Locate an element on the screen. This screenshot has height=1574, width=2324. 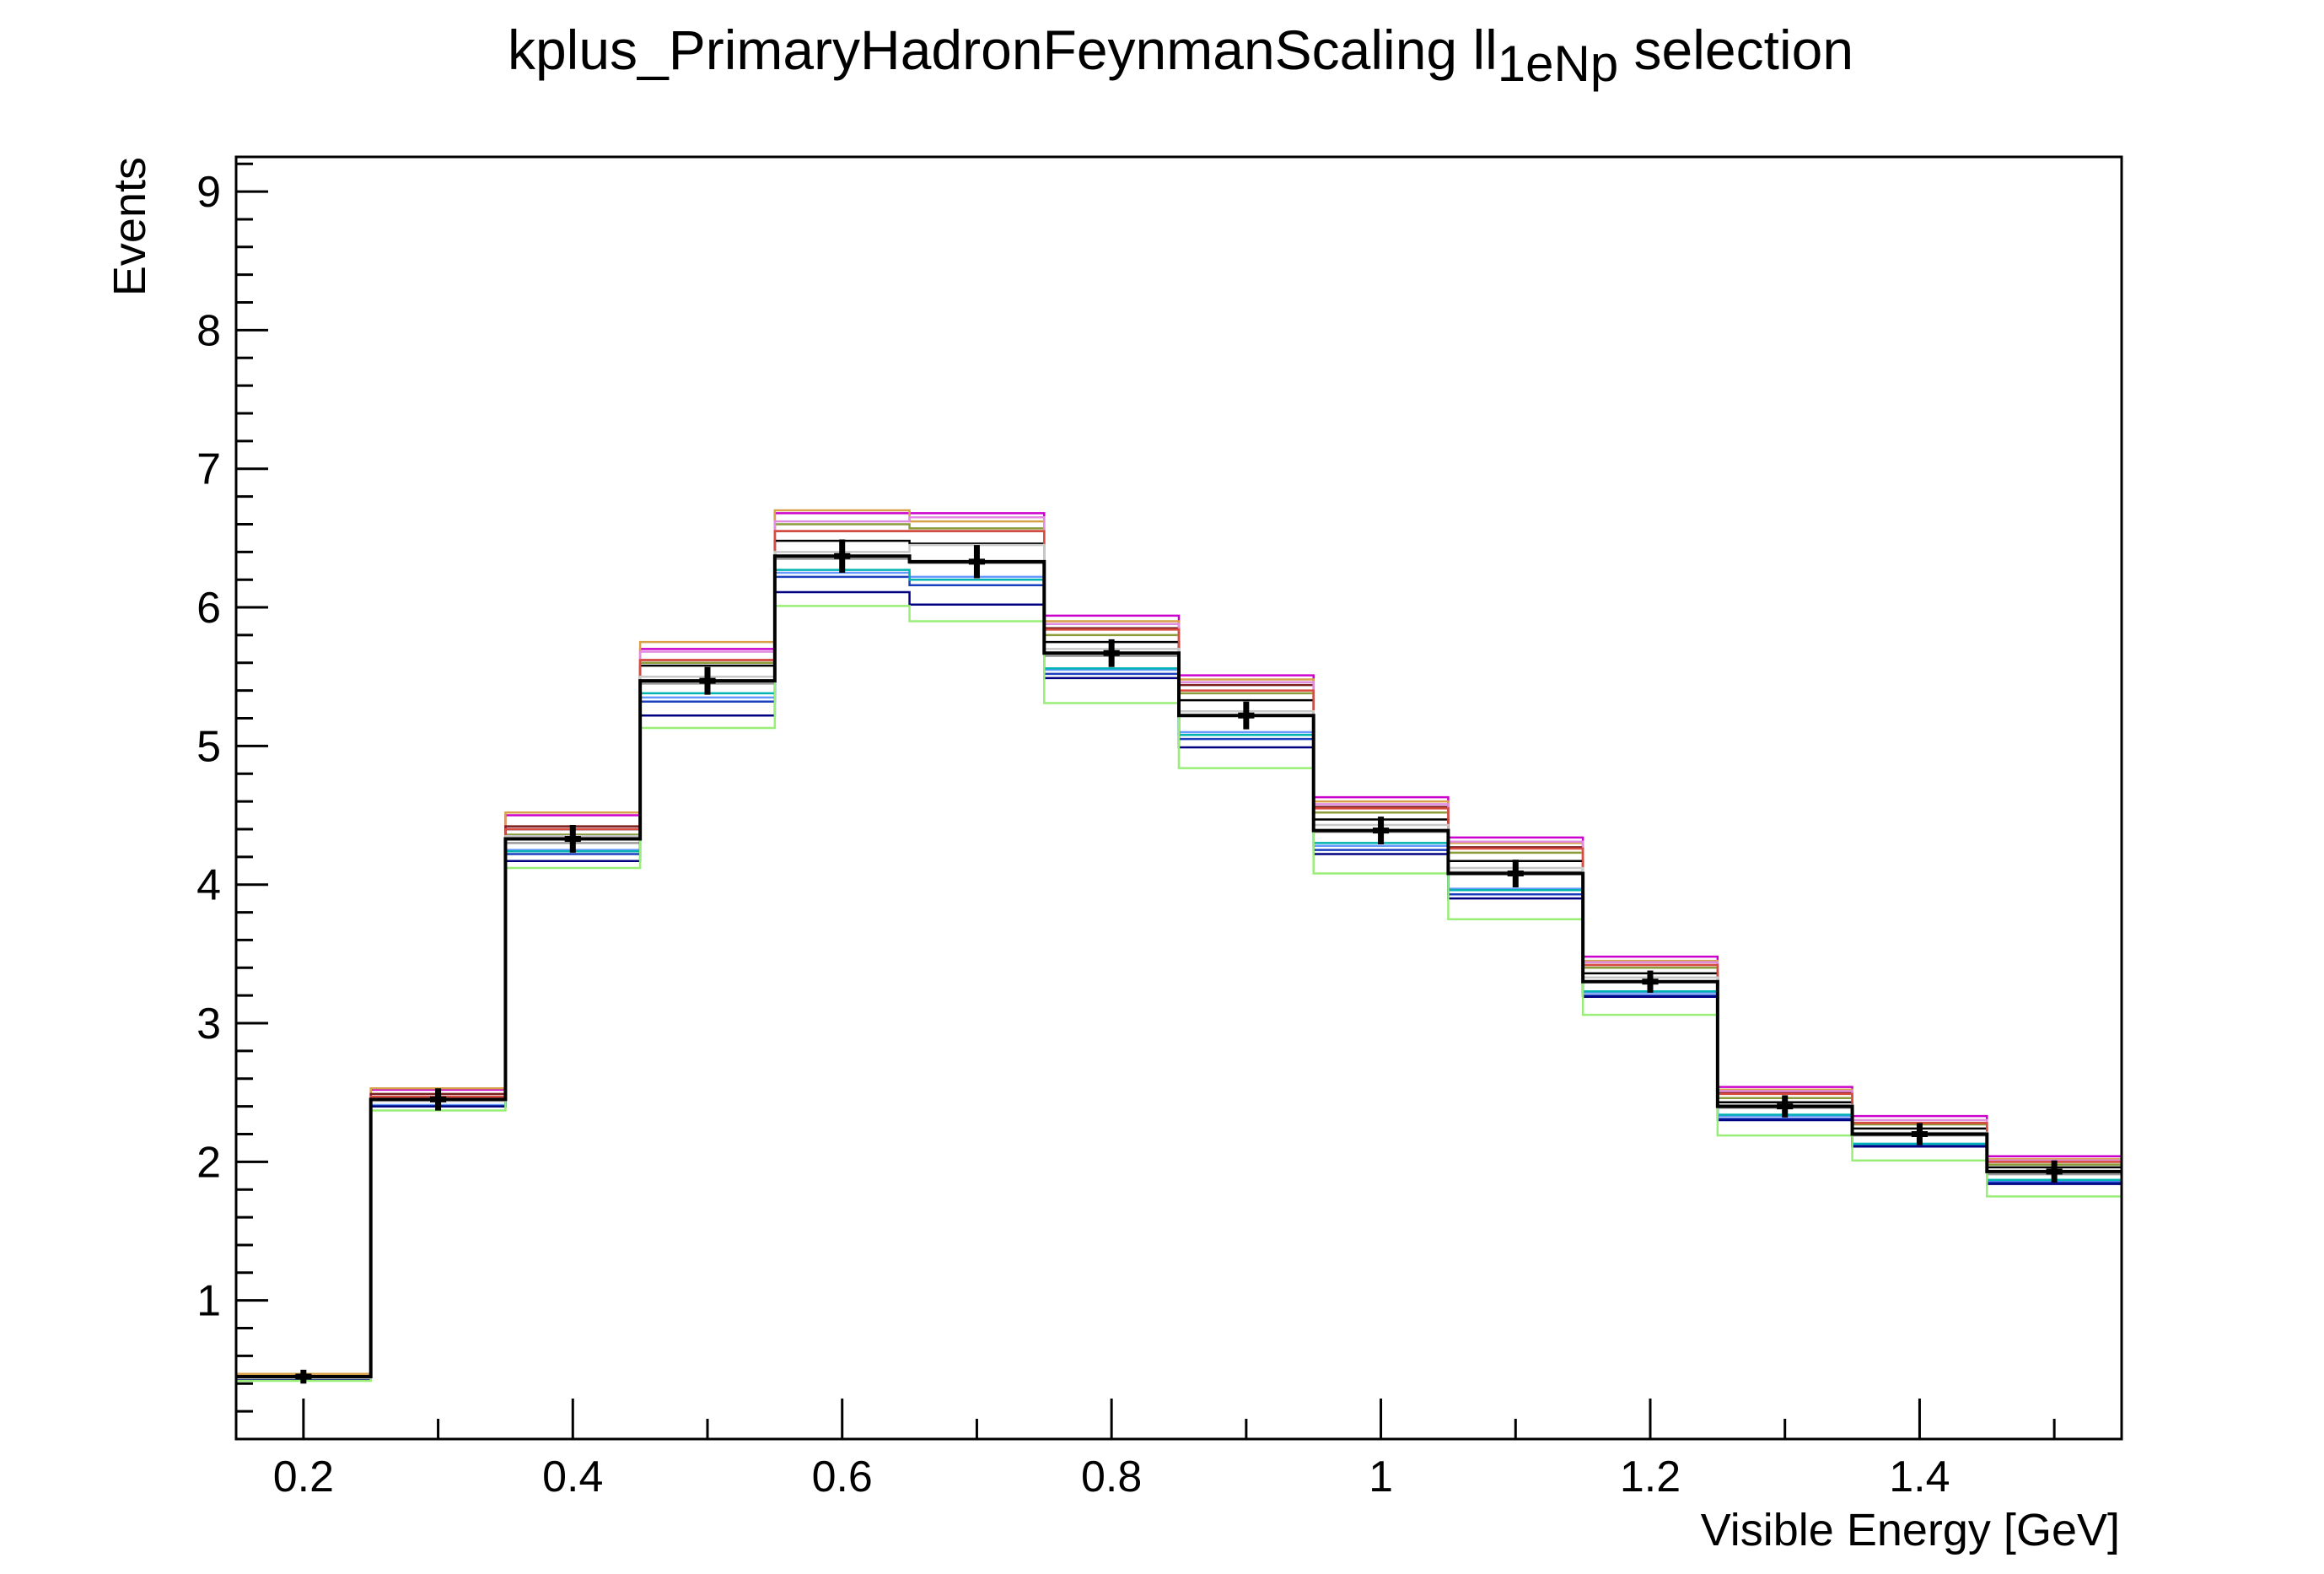
x-tick-label: 0.2 is located at coordinates (303, 1477).